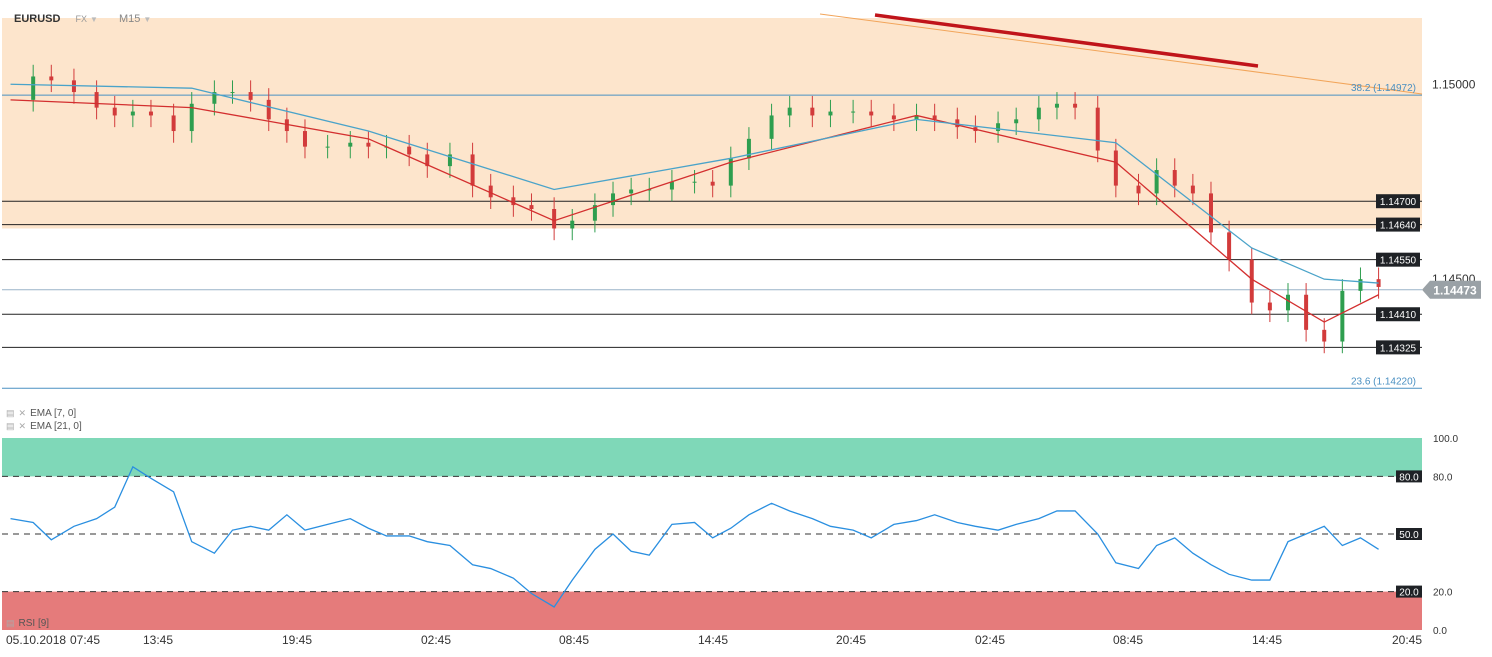 The image size is (1492, 657). I want to click on rsi-oversold-zone, so click(712, 610).